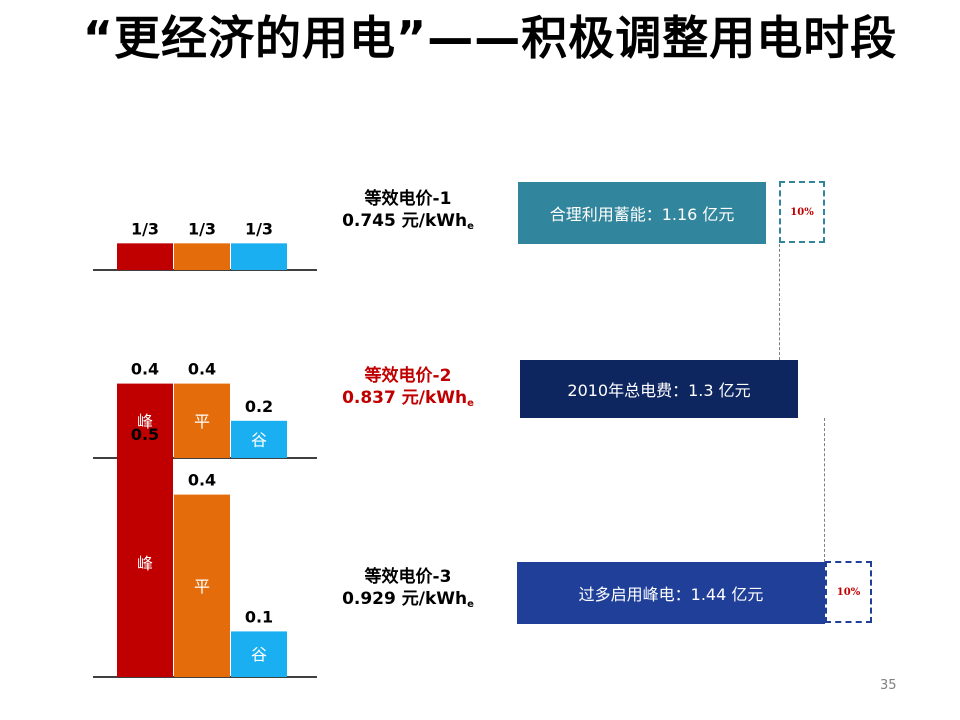 This screenshot has width=960, height=720. I want to click on saving-delta-box: 10%, so click(802, 212).